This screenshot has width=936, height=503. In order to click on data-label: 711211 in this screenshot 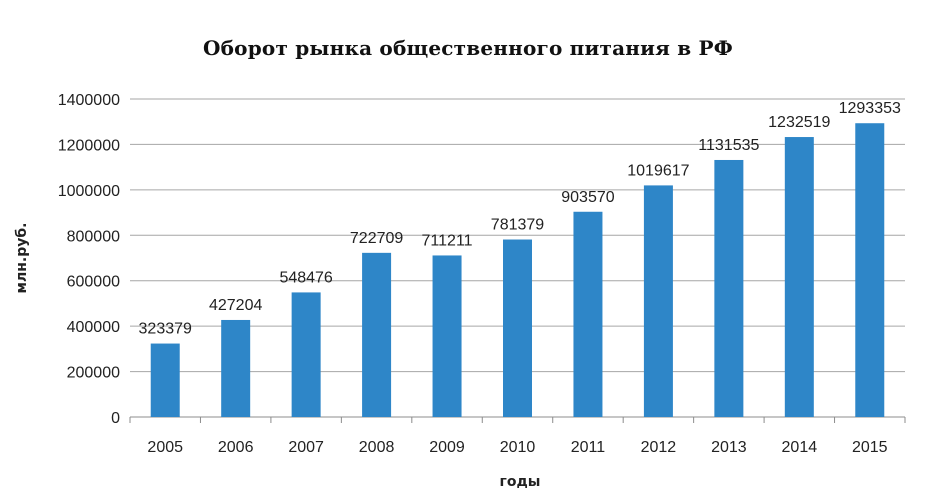, I will do `click(447, 240)`.